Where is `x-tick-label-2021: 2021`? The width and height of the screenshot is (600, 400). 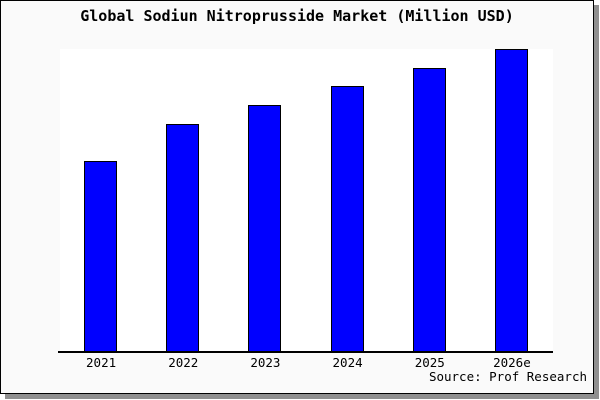
x-tick-label-2021: 2021 is located at coordinates (101, 362).